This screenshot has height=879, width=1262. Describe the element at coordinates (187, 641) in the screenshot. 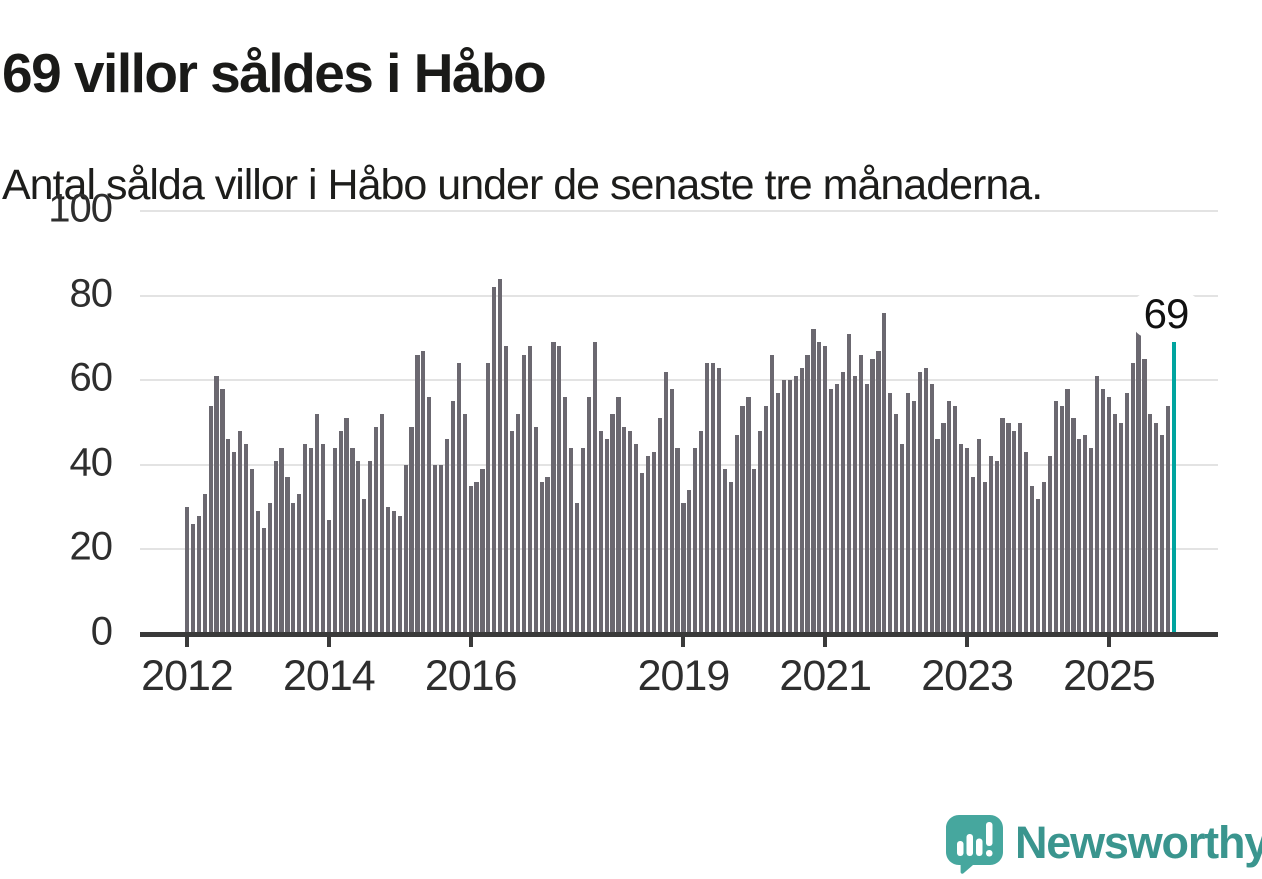

I see `x-axis-tick-2012` at that location.